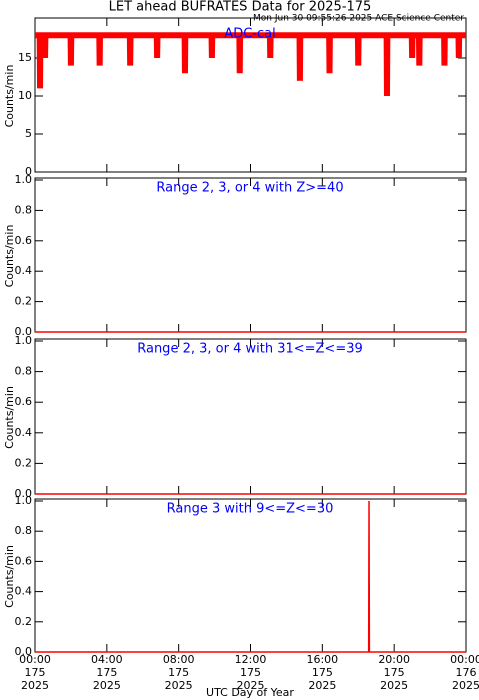 The image size is (479, 700). I want to click on x-tick-label: 12:00, so click(251, 659).